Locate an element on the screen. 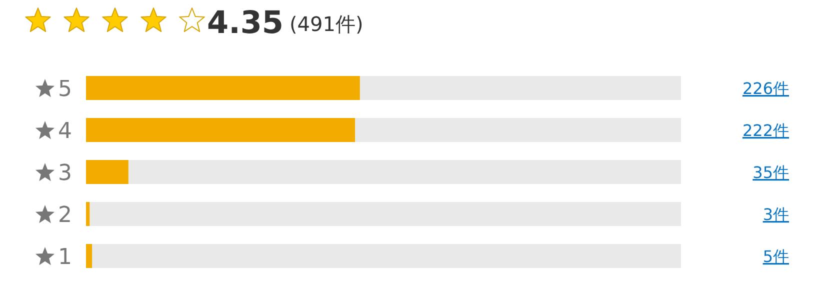  data-label: 35件 is located at coordinates (770, 172).